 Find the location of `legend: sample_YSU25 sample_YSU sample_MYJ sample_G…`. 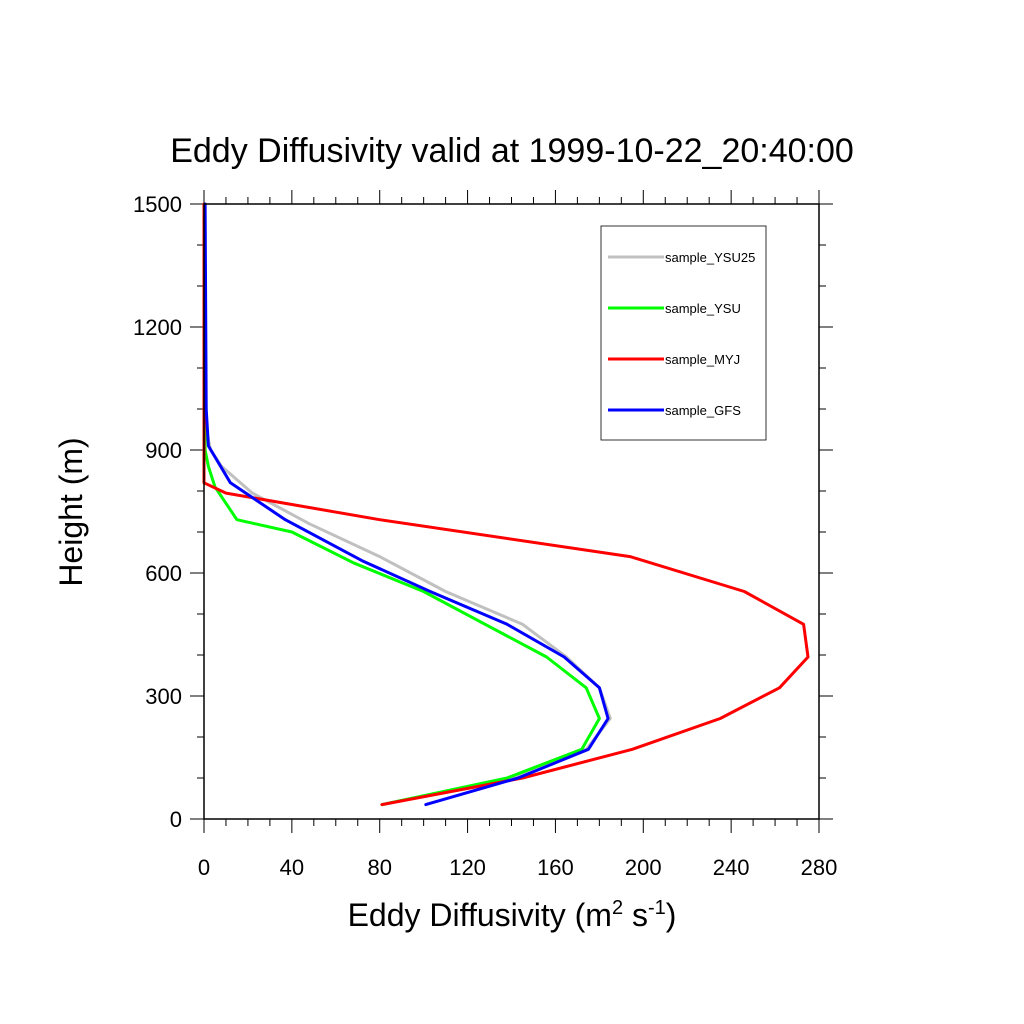

legend: sample_YSU25 sample_YSU sample_MYJ sample_G… is located at coordinates (683, 333).